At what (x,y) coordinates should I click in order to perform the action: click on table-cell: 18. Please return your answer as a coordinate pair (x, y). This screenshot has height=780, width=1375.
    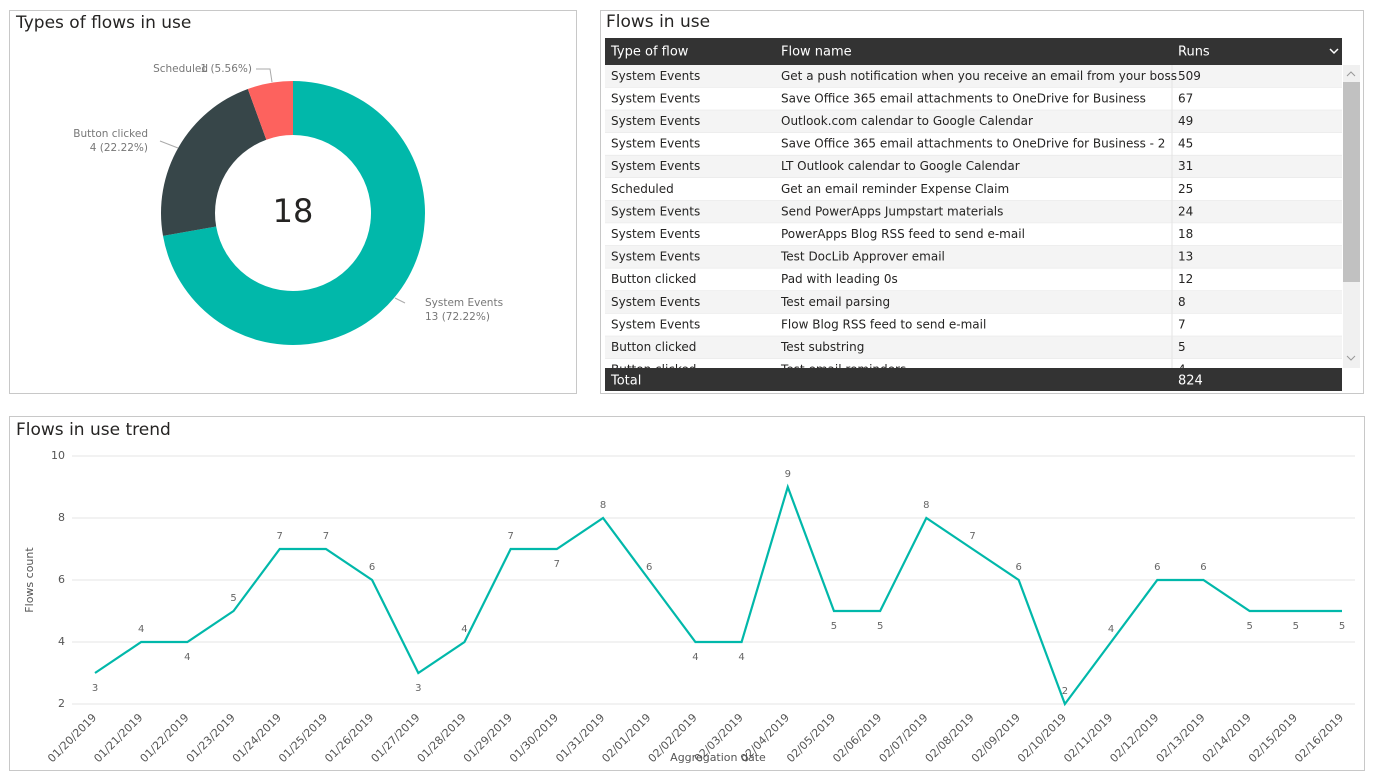
    Looking at the image, I should click on (1185, 234).